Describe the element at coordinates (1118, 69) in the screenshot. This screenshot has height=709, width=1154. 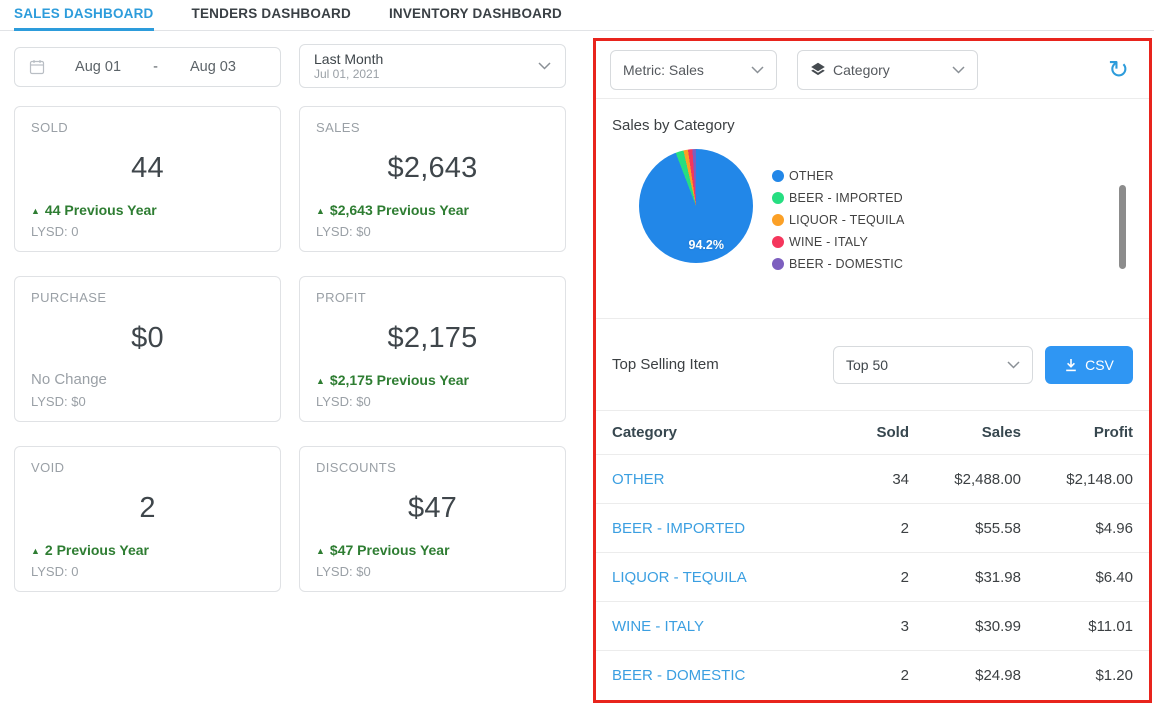
I see `refresh-icon: ↻` at that location.